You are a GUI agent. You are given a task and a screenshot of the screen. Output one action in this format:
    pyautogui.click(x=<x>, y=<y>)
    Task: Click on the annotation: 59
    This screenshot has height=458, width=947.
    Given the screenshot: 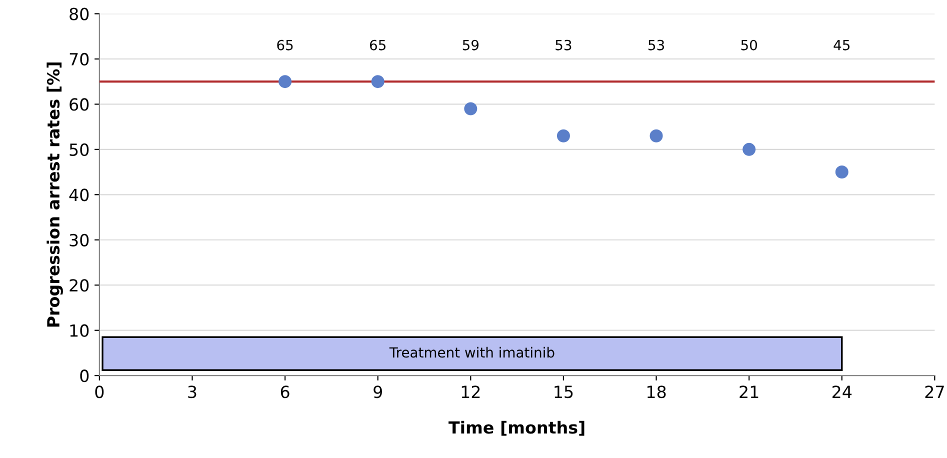 What is the action you would take?
    pyautogui.click(x=470, y=45)
    